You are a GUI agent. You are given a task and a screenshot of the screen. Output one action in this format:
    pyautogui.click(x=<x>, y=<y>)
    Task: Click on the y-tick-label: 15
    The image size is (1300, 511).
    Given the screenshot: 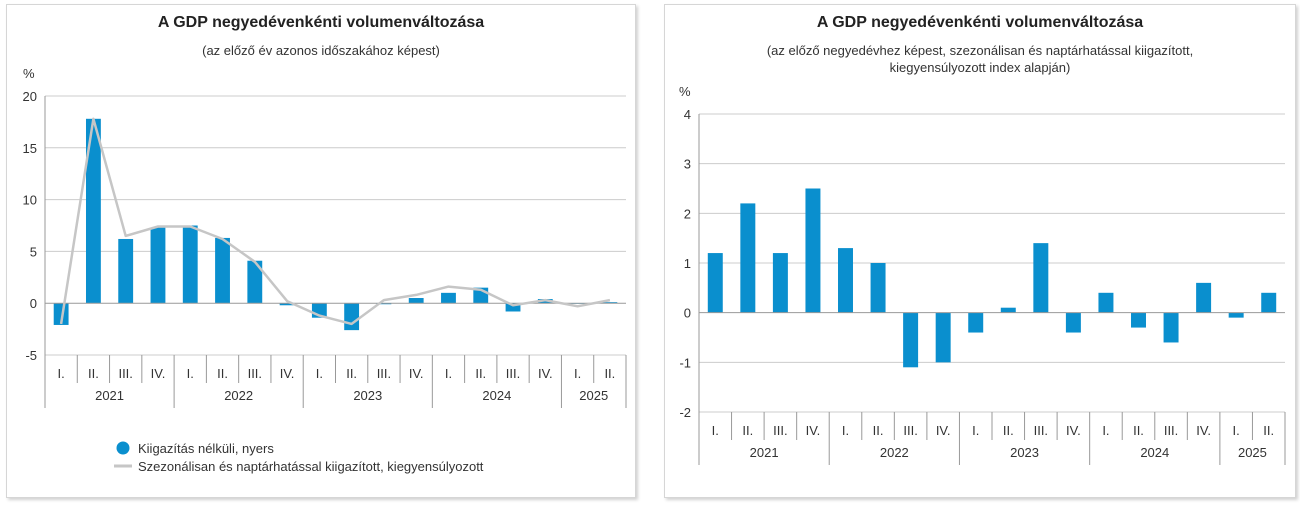 What is the action you would take?
    pyautogui.click(x=30, y=148)
    